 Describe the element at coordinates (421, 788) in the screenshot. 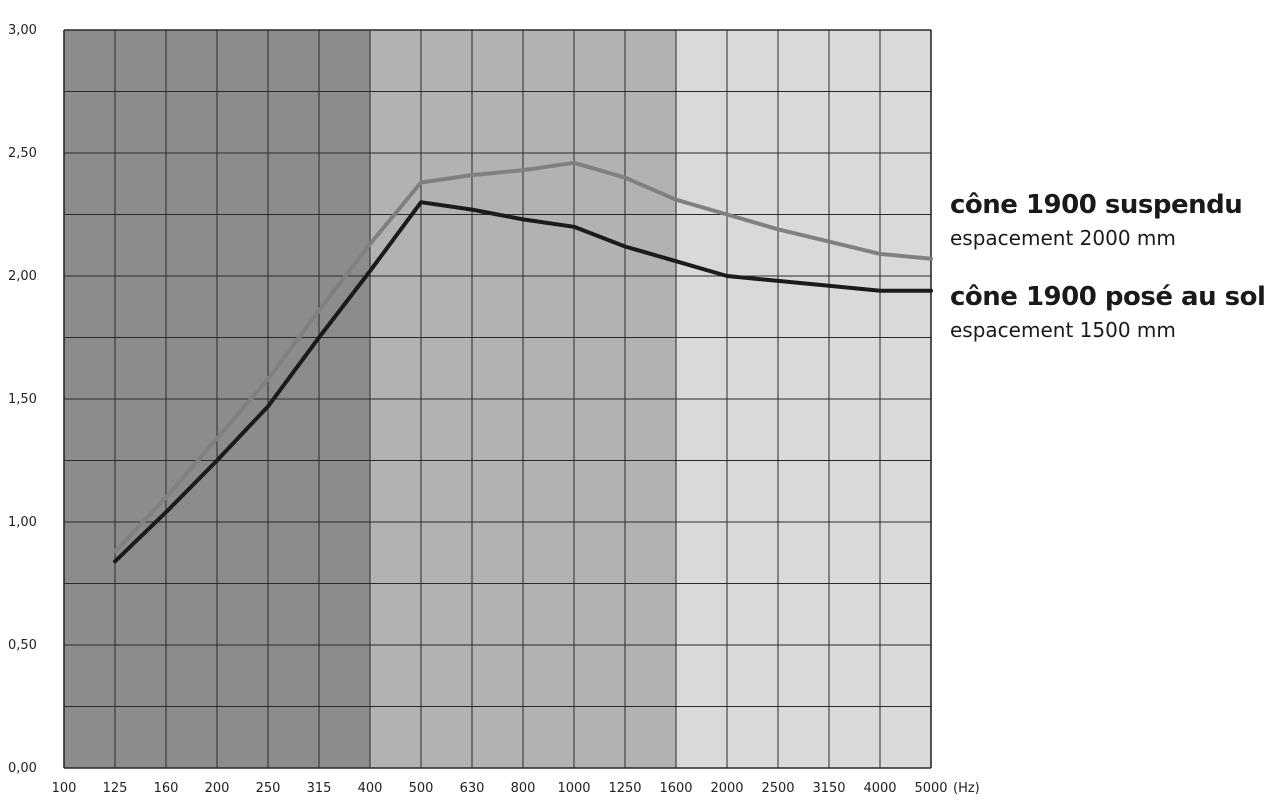

I see `x-tick-label: 500` at that location.